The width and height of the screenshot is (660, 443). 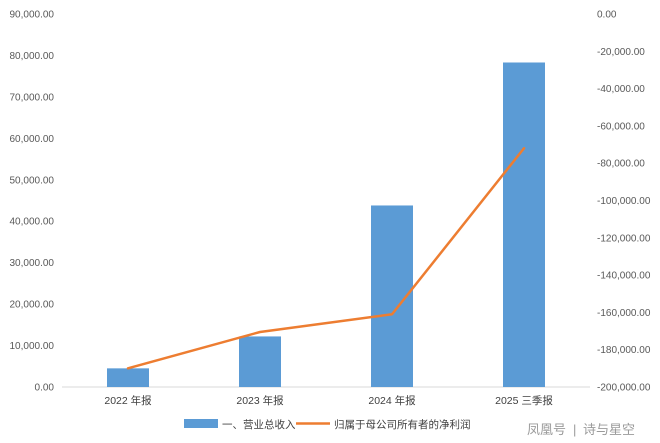 What do you see at coordinates (32, 305) in the screenshot?
I see `left-tick-label: 20,000.00` at bounding box center [32, 305].